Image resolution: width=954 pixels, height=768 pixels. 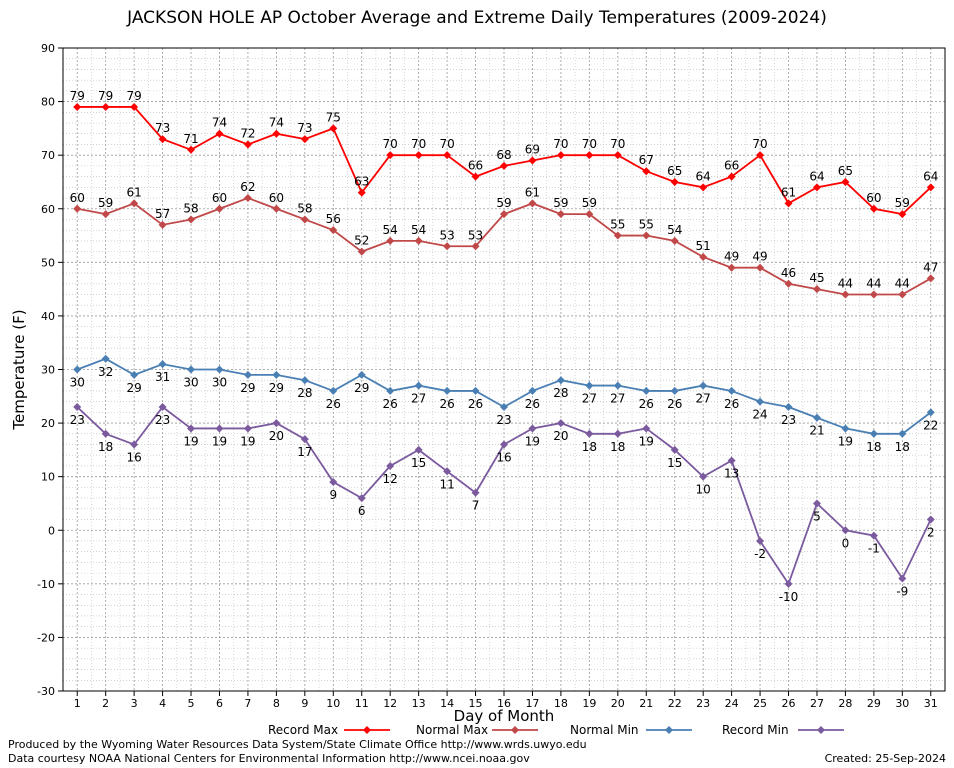 I want to click on data-label: 73, so click(x=304, y=128).